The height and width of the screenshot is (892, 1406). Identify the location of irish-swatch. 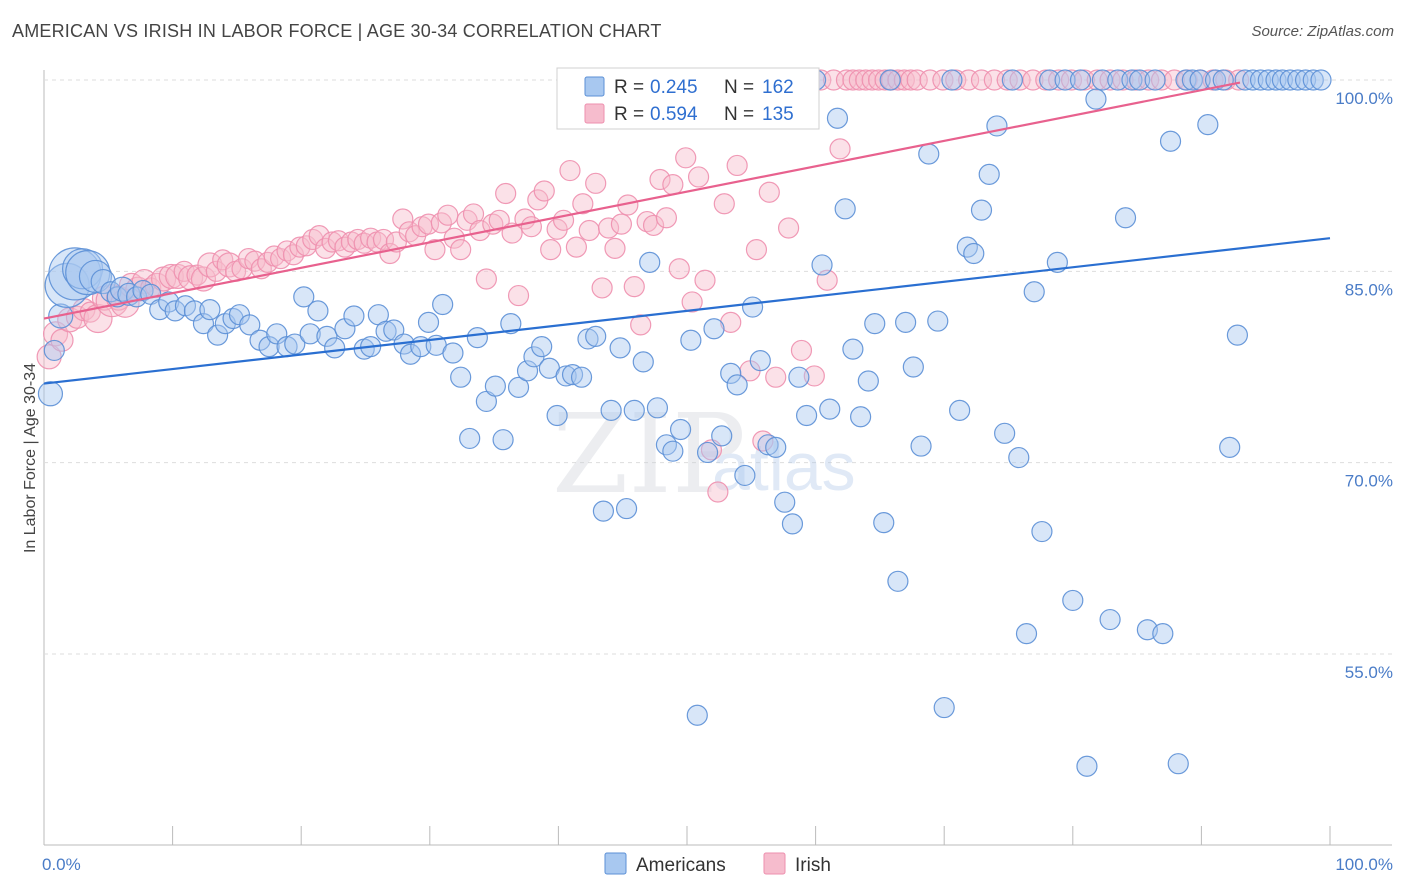
(594, 113).